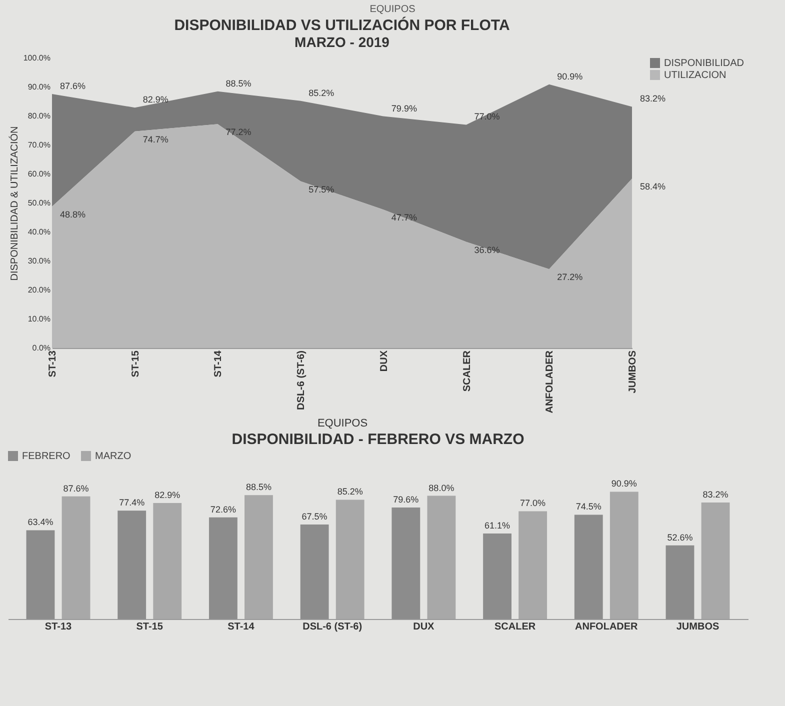 This screenshot has width=785, height=706. Describe the element at coordinates (39, 203) in the screenshot. I see `y-tick-label: 50.0%` at that location.